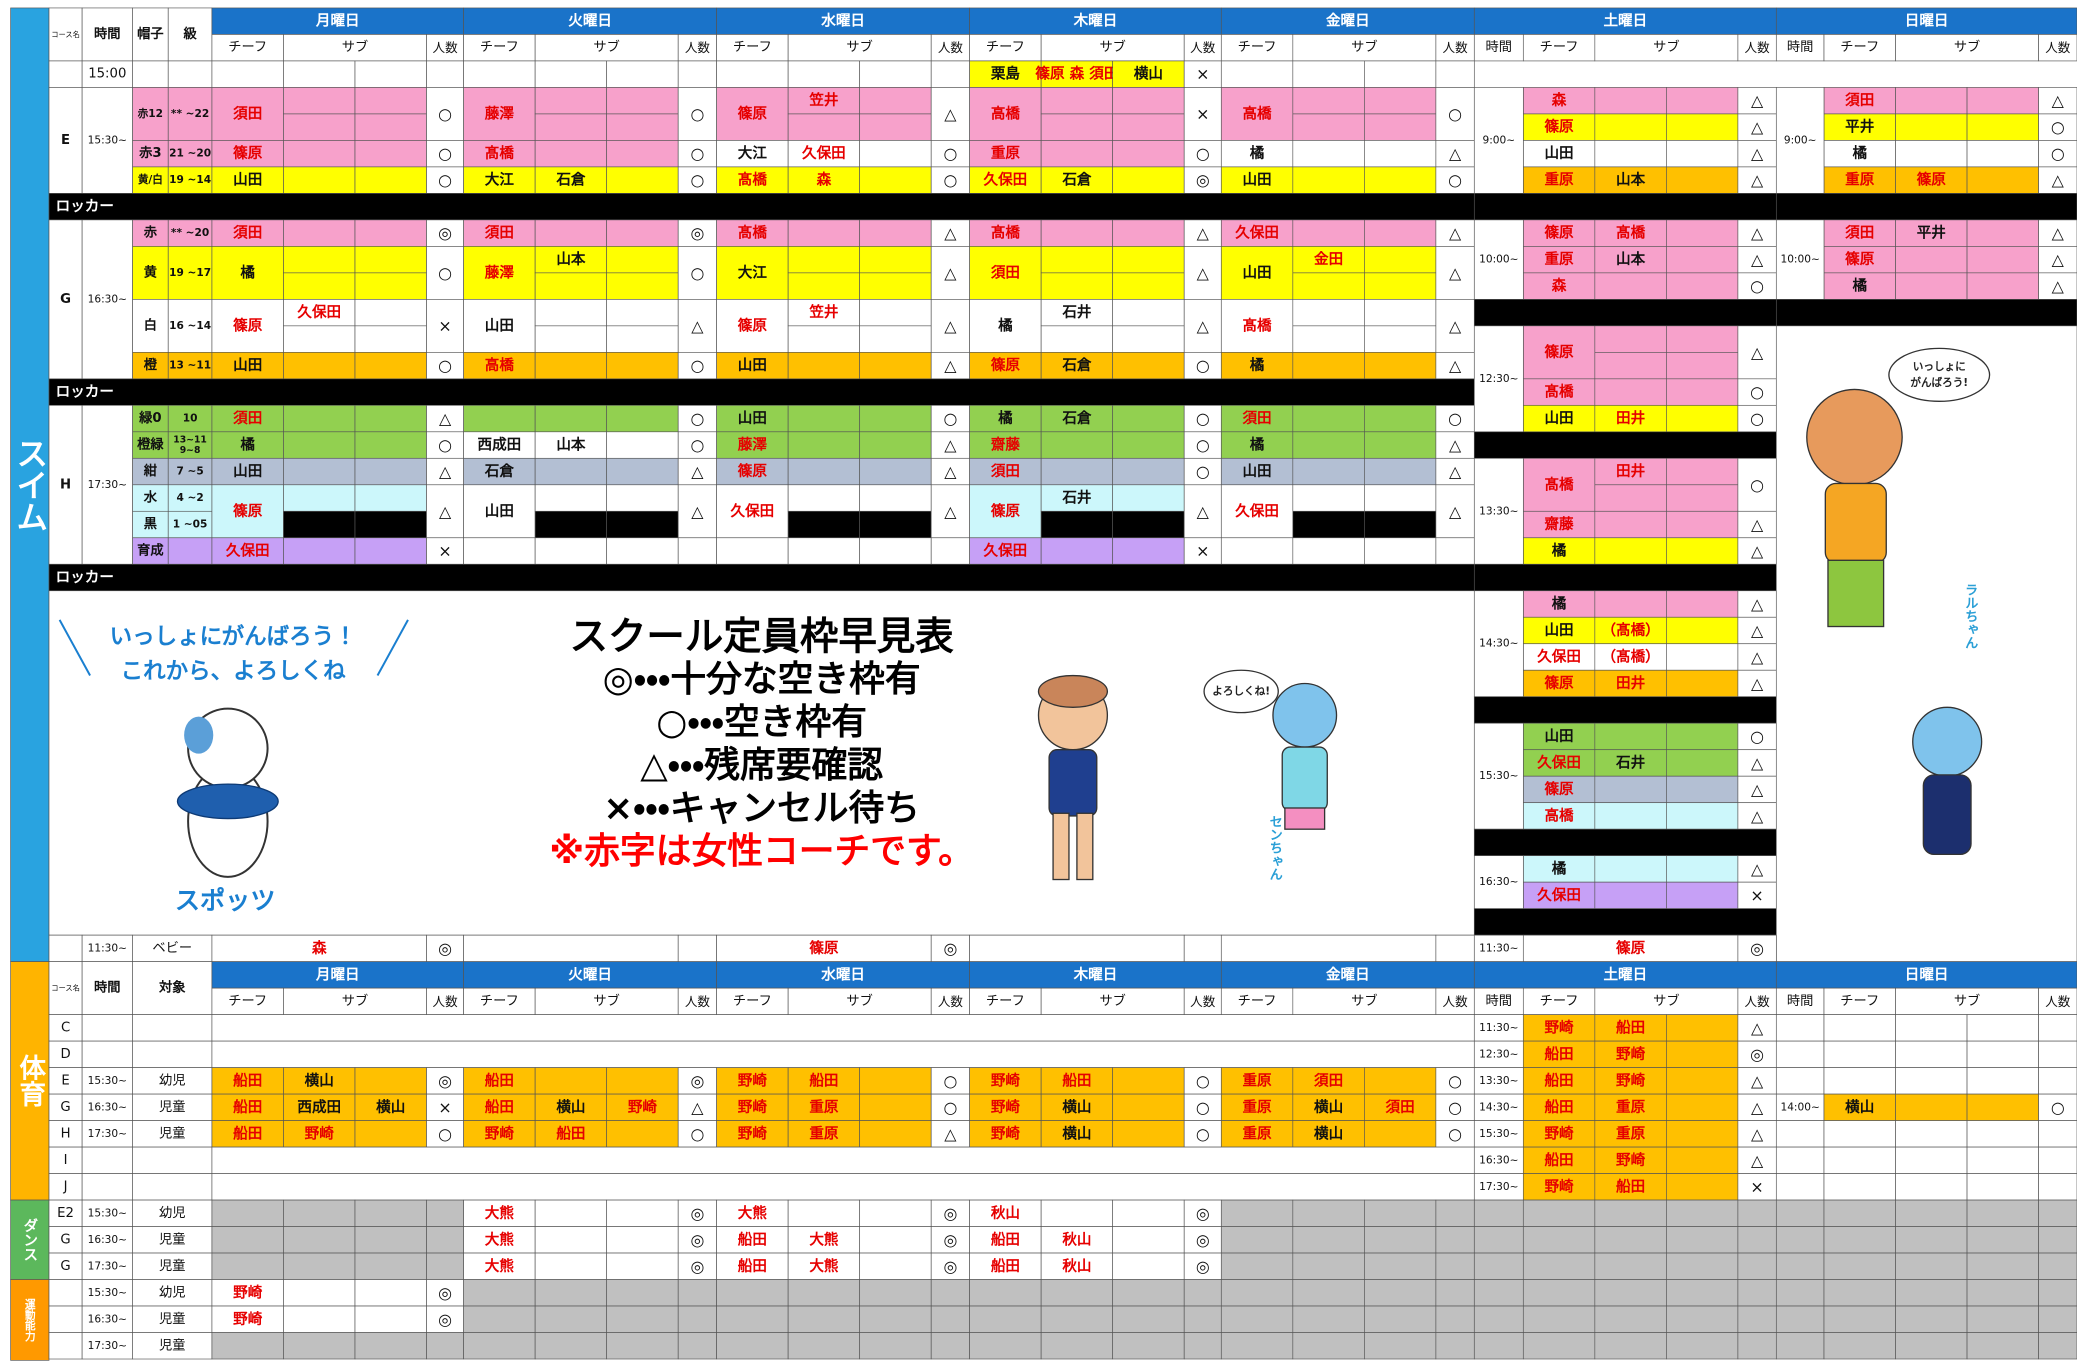  I want to click on target: 児童, so click(172, 1239).